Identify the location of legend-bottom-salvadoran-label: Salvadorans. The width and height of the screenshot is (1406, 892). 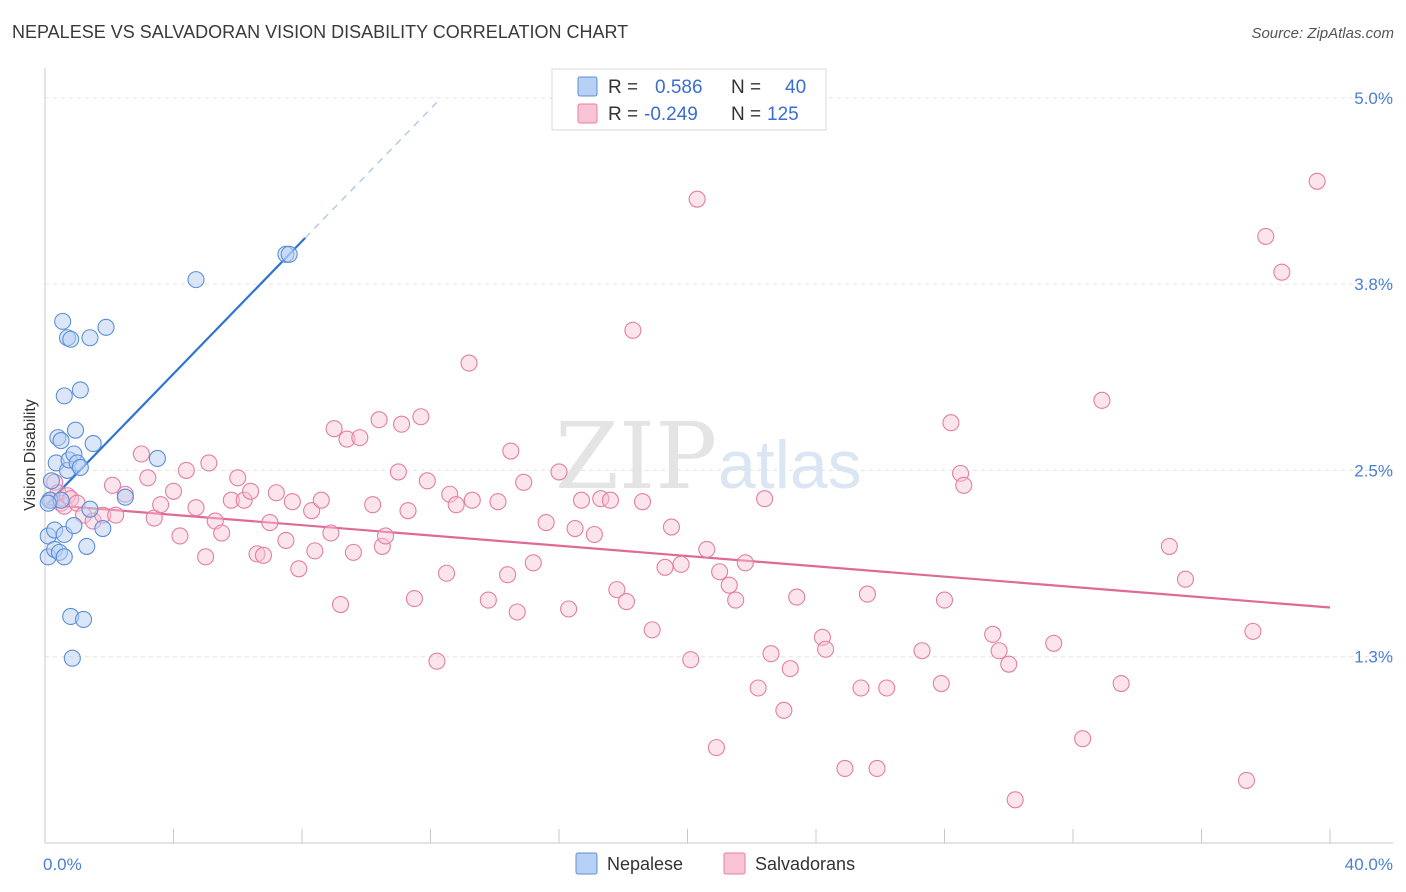
(805, 864).